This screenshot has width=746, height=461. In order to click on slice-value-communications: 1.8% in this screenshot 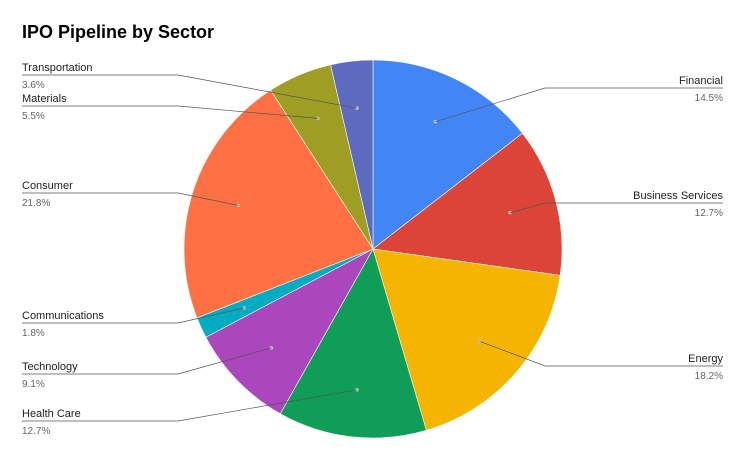, I will do `click(33, 333)`.